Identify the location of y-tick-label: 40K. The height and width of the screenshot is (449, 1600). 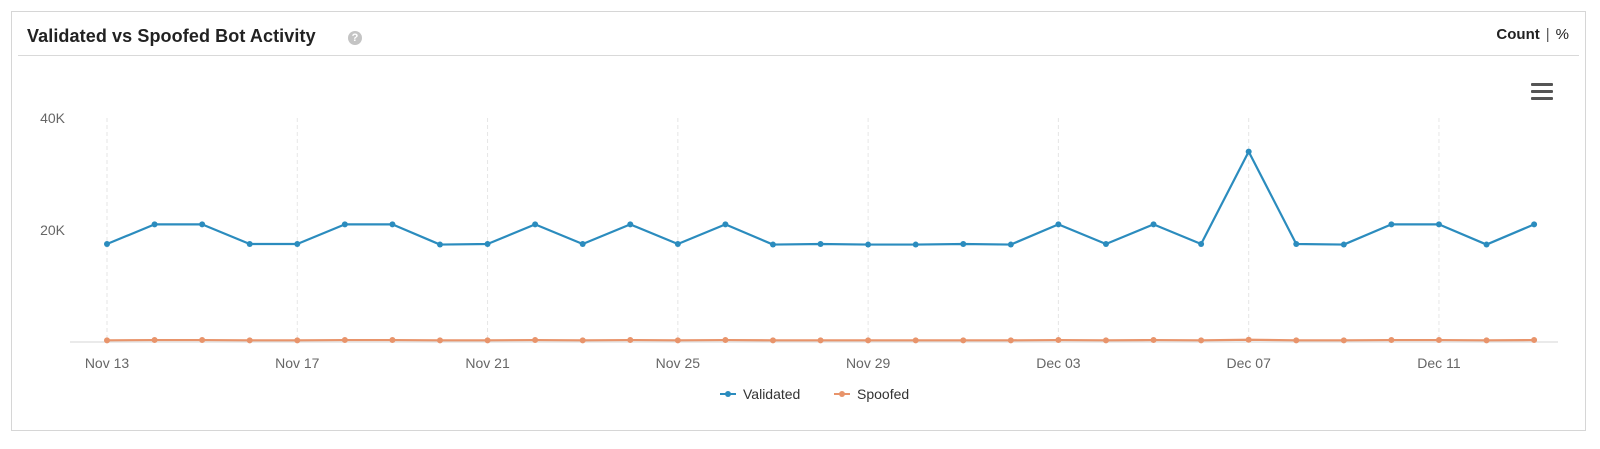
(53, 118).